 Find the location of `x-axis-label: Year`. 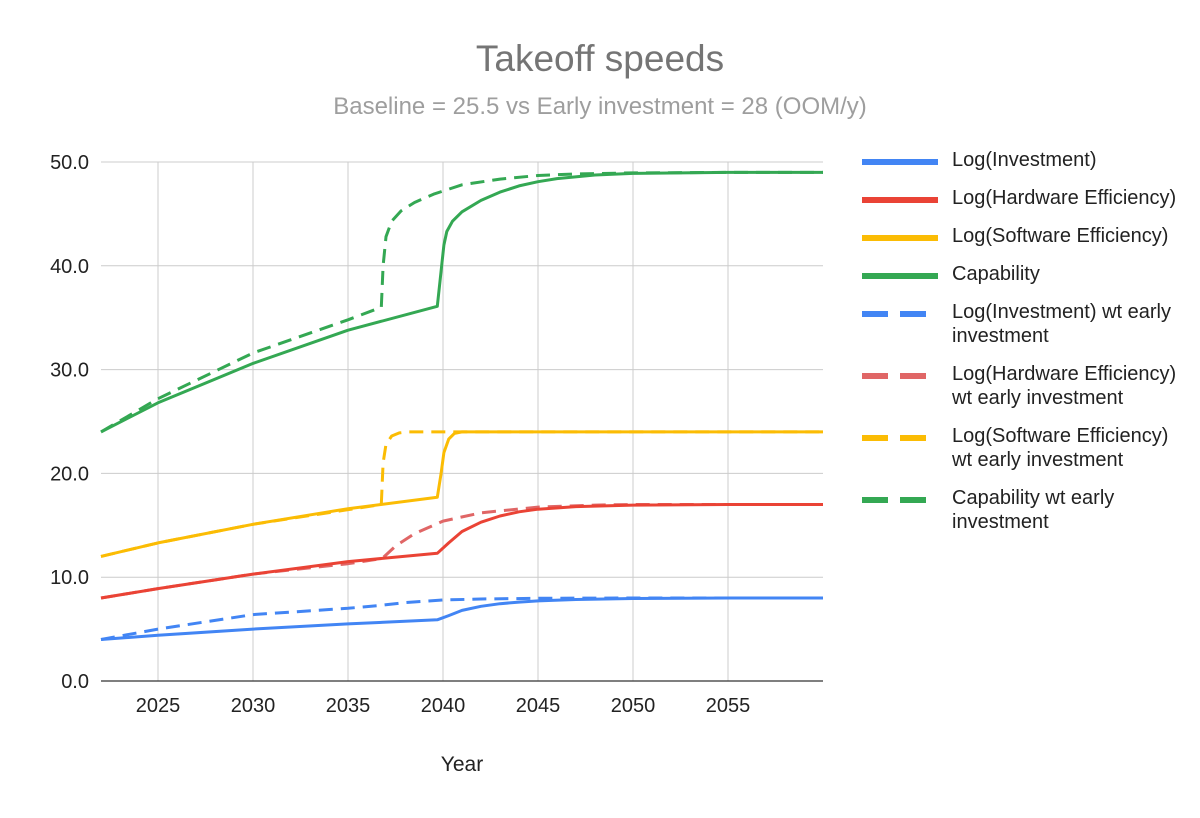

x-axis-label: Year is located at coordinates (462, 764).